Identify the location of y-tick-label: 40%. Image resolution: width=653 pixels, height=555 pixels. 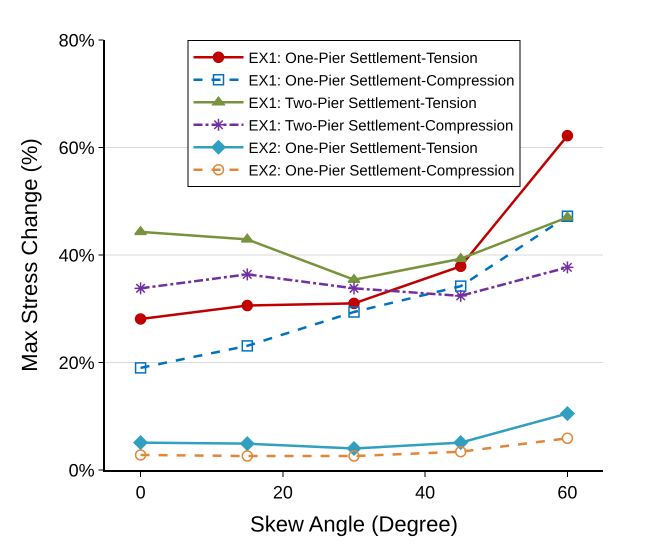
(76, 255).